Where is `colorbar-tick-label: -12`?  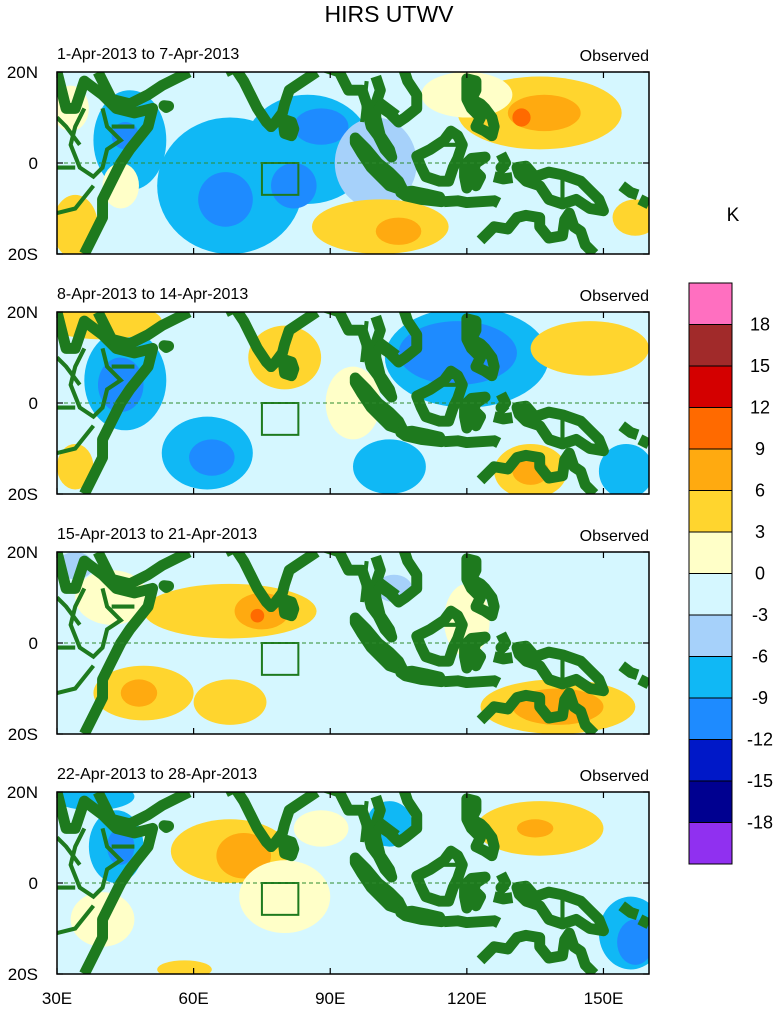
colorbar-tick-label: -12 is located at coordinates (760, 740).